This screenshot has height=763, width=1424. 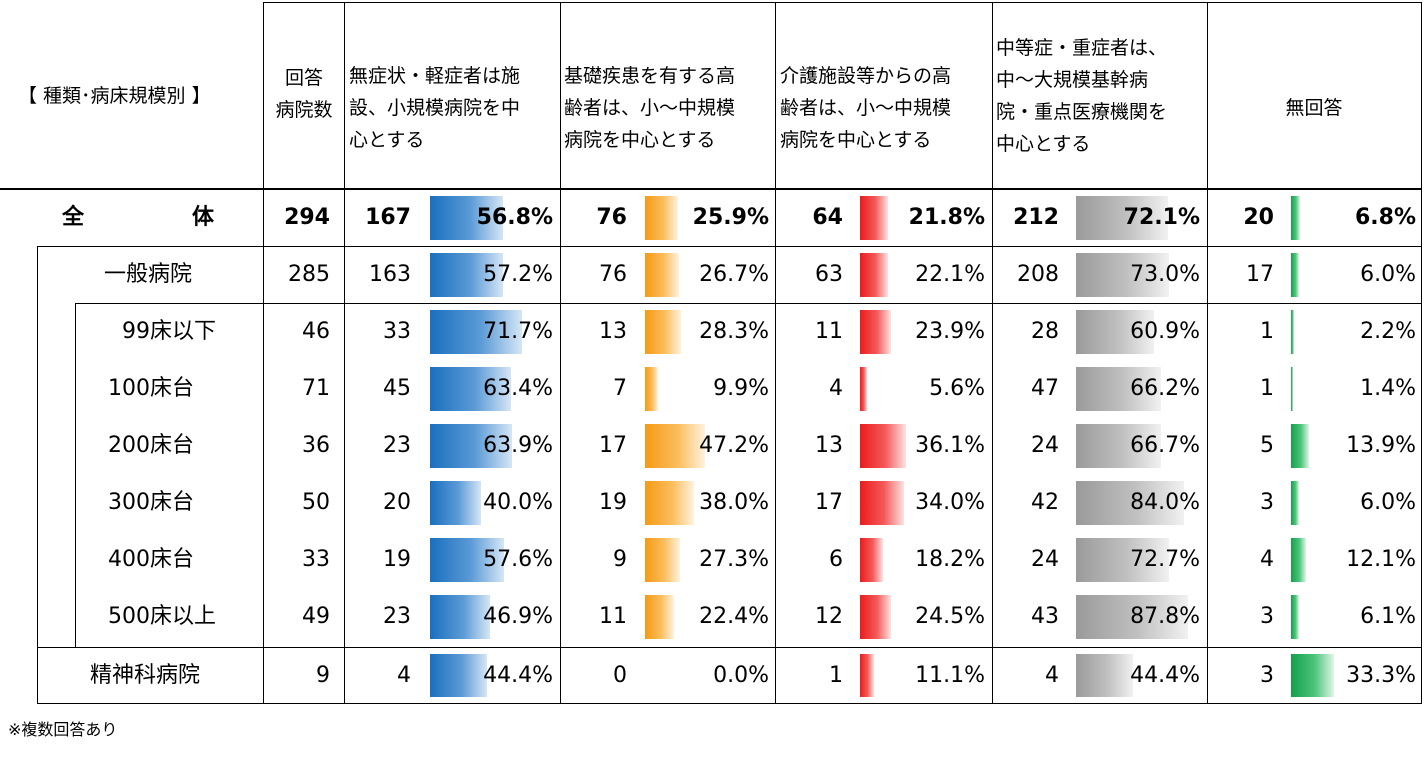 I want to click on percent-option4: 66.2%, so click(x=1165, y=388).